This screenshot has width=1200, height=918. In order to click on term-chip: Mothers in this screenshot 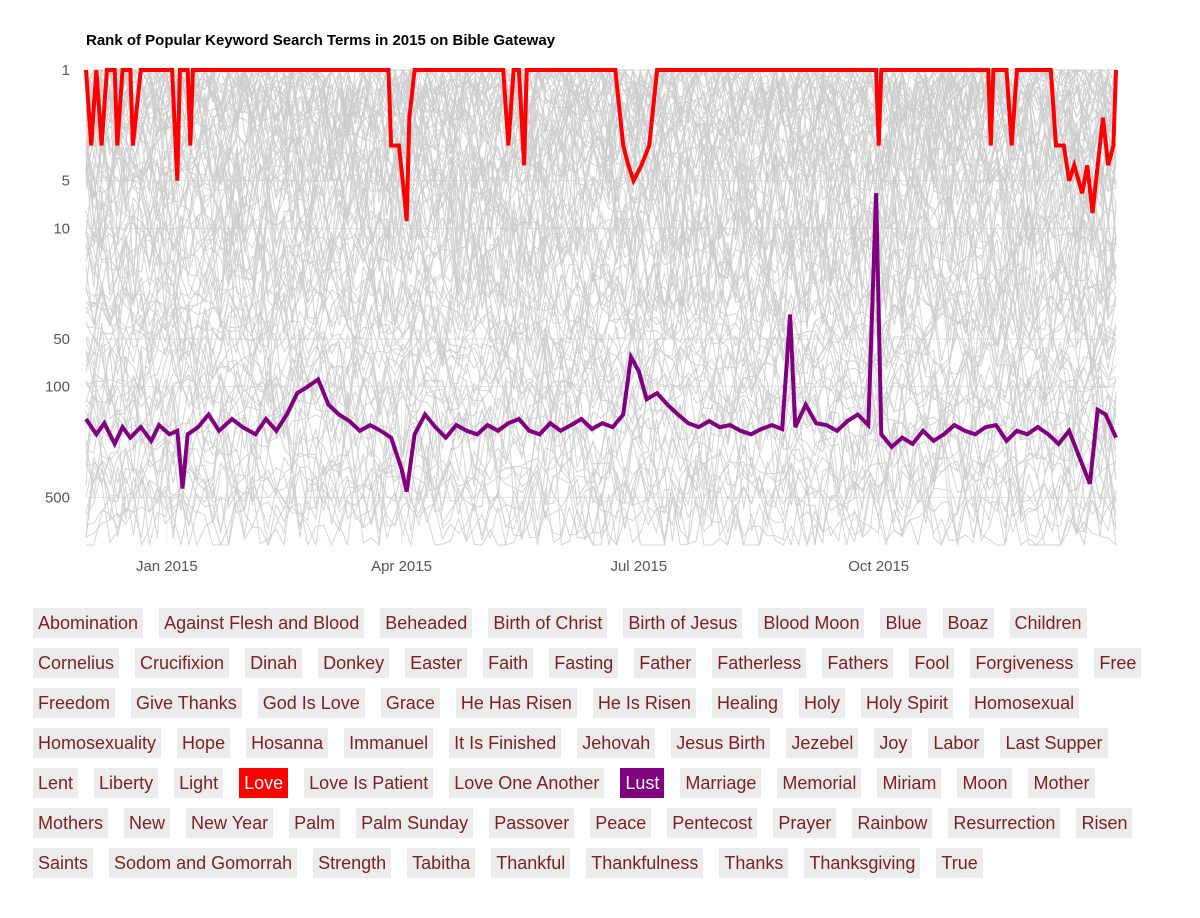, I will do `click(71, 823)`.